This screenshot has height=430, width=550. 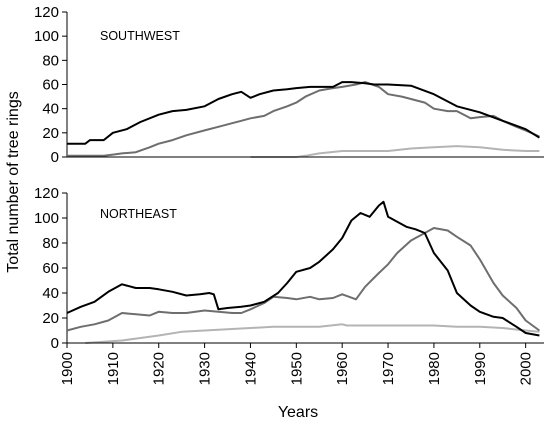 What do you see at coordinates (395, 151) in the screenshot?
I see `series-3-line-southwest` at bounding box center [395, 151].